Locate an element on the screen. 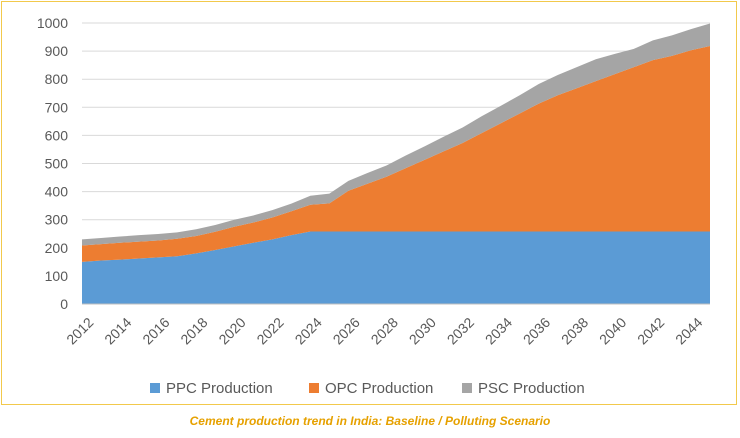 The height and width of the screenshot is (438, 740). y-tick-label: 100 is located at coordinates (57, 276).